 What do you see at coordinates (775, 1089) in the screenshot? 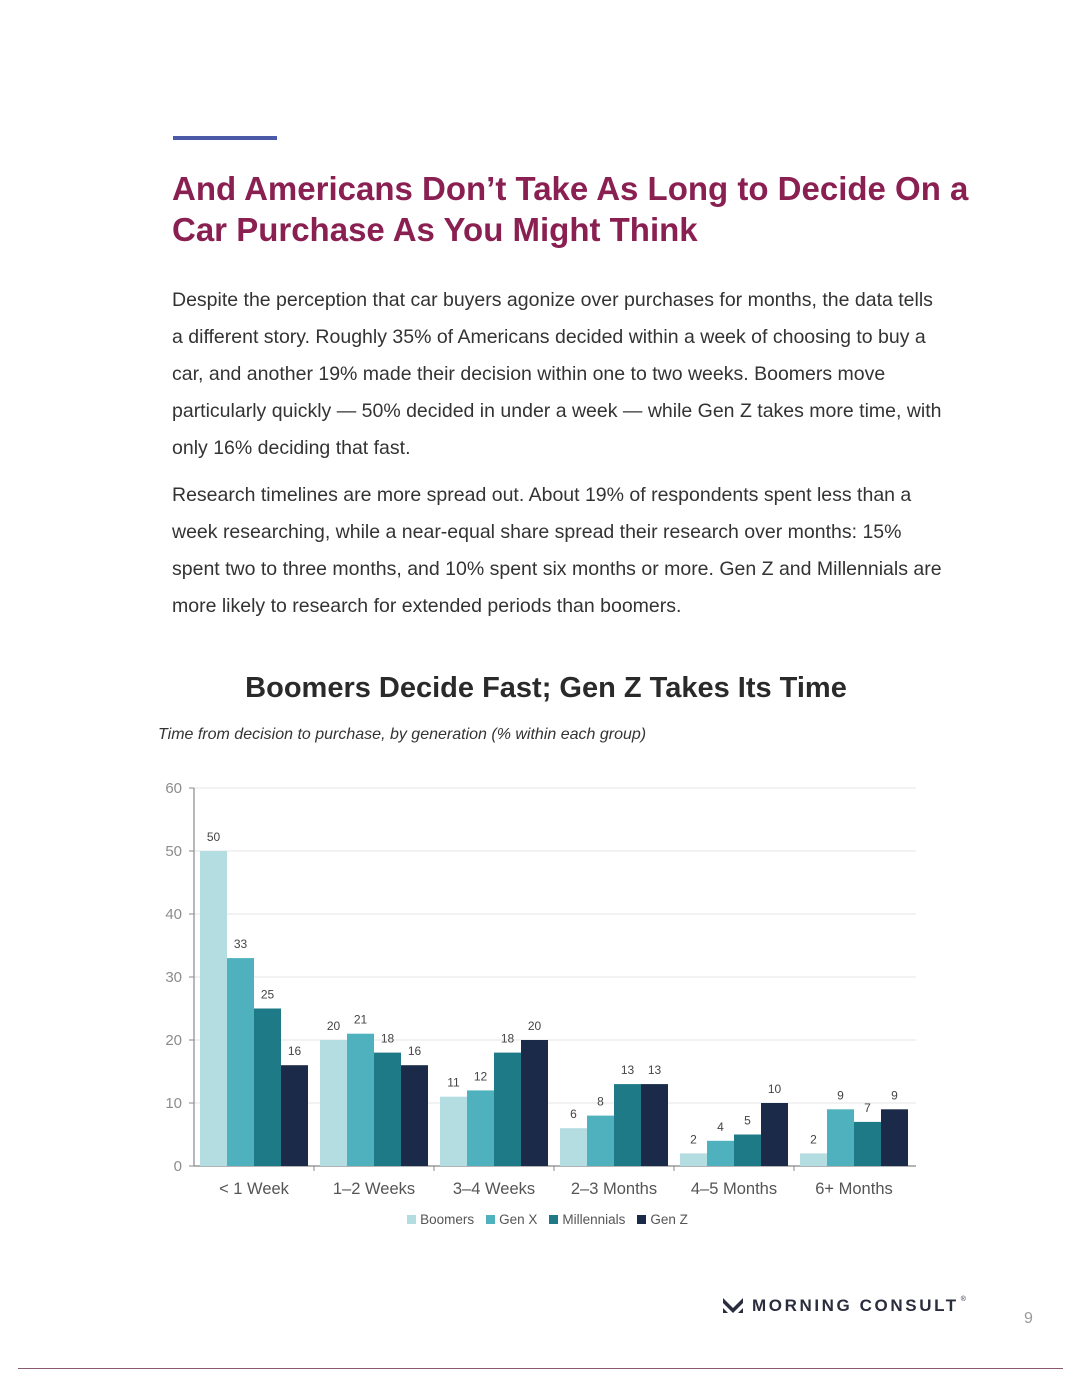
I see `data-label: 10` at bounding box center [775, 1089].